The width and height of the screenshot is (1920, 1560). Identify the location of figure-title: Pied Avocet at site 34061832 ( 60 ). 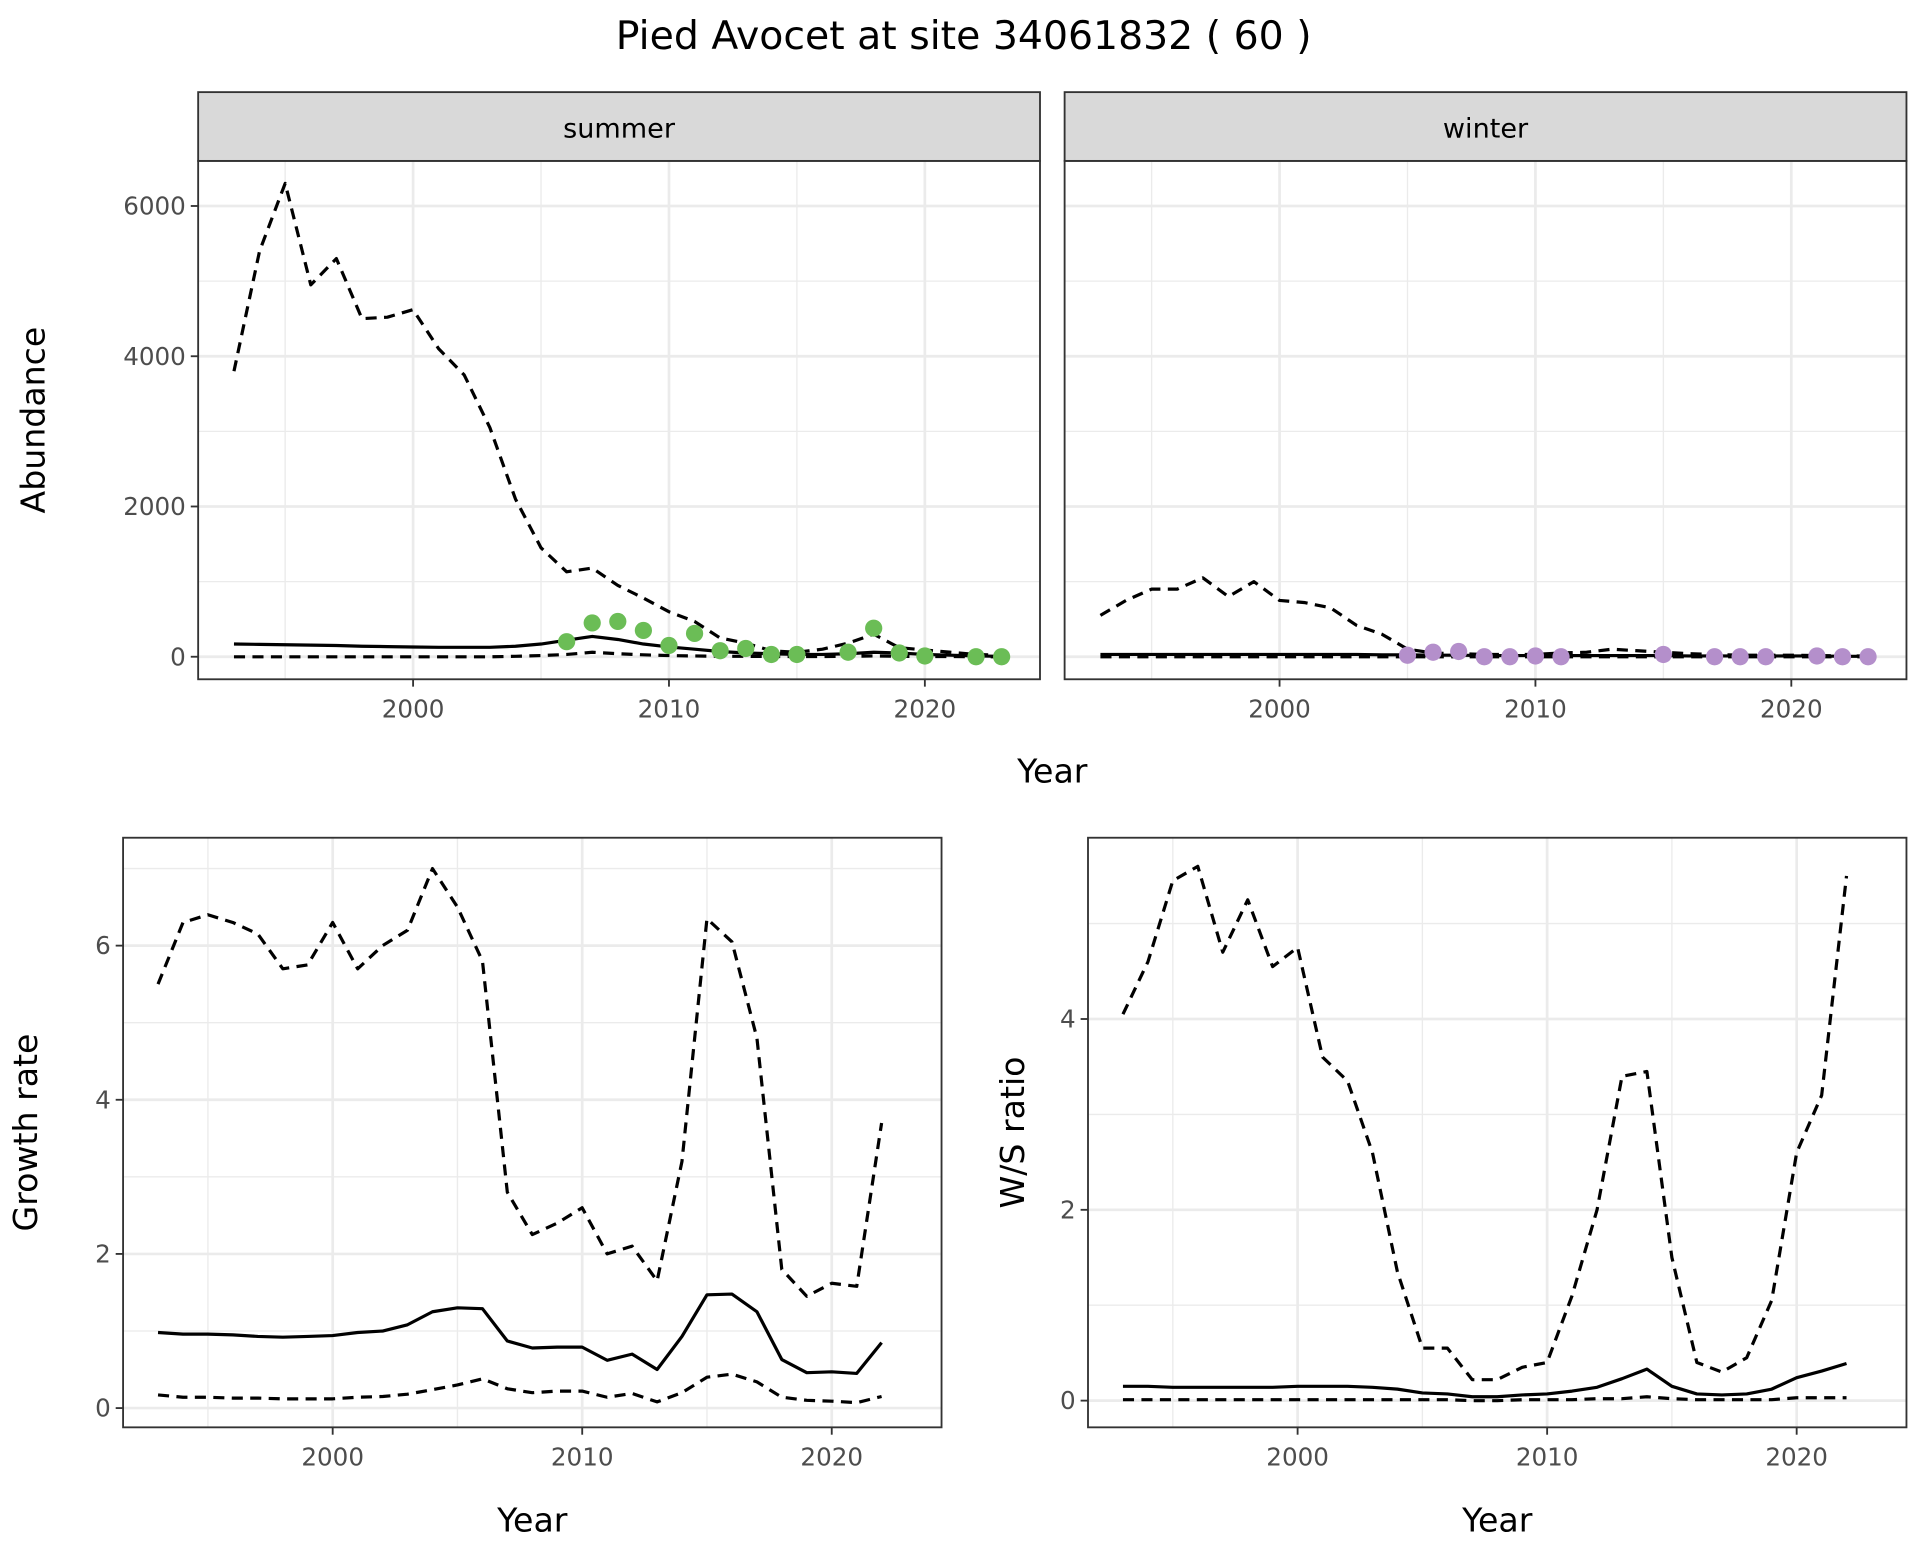
(964, 36).